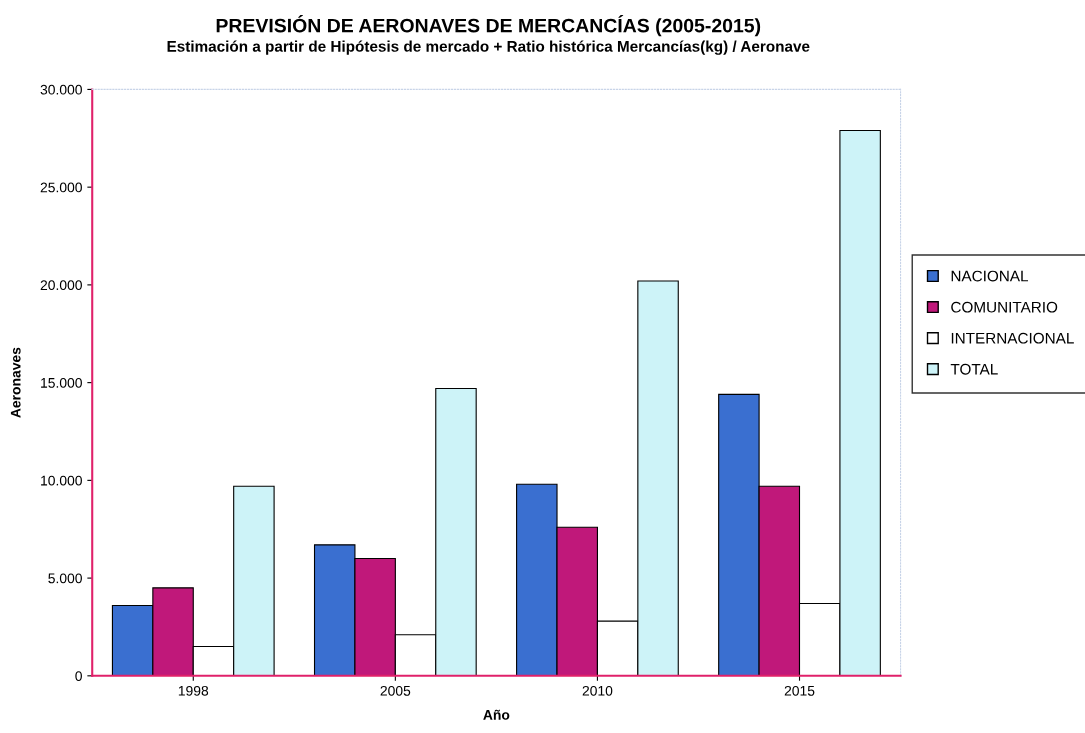 This screenshot has width=1085, height=733. Describe the element at coordinates (61, 187) in the screenshot. I see `y-tick-label: 25.000` at that location.